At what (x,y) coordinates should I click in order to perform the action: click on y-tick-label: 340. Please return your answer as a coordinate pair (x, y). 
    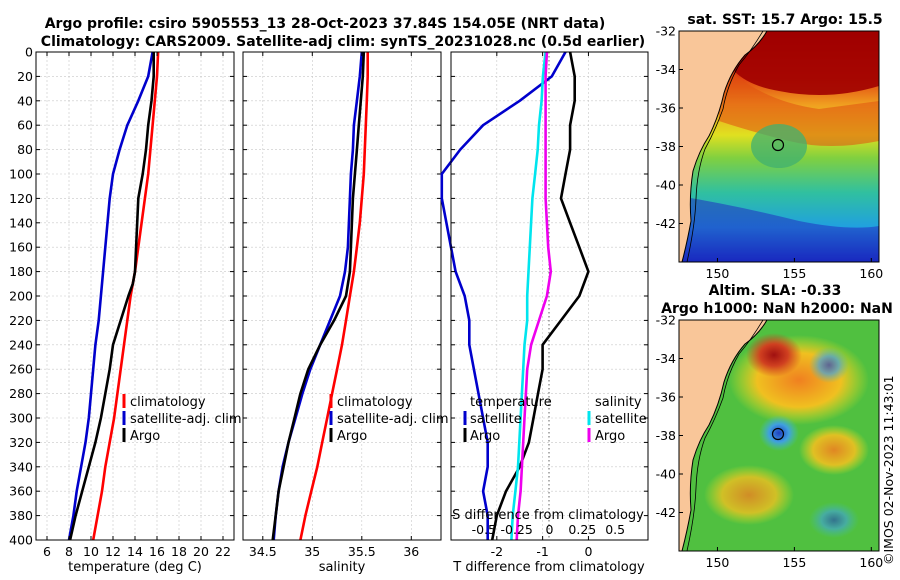
    Looking at the image, I should click on (21, 466).